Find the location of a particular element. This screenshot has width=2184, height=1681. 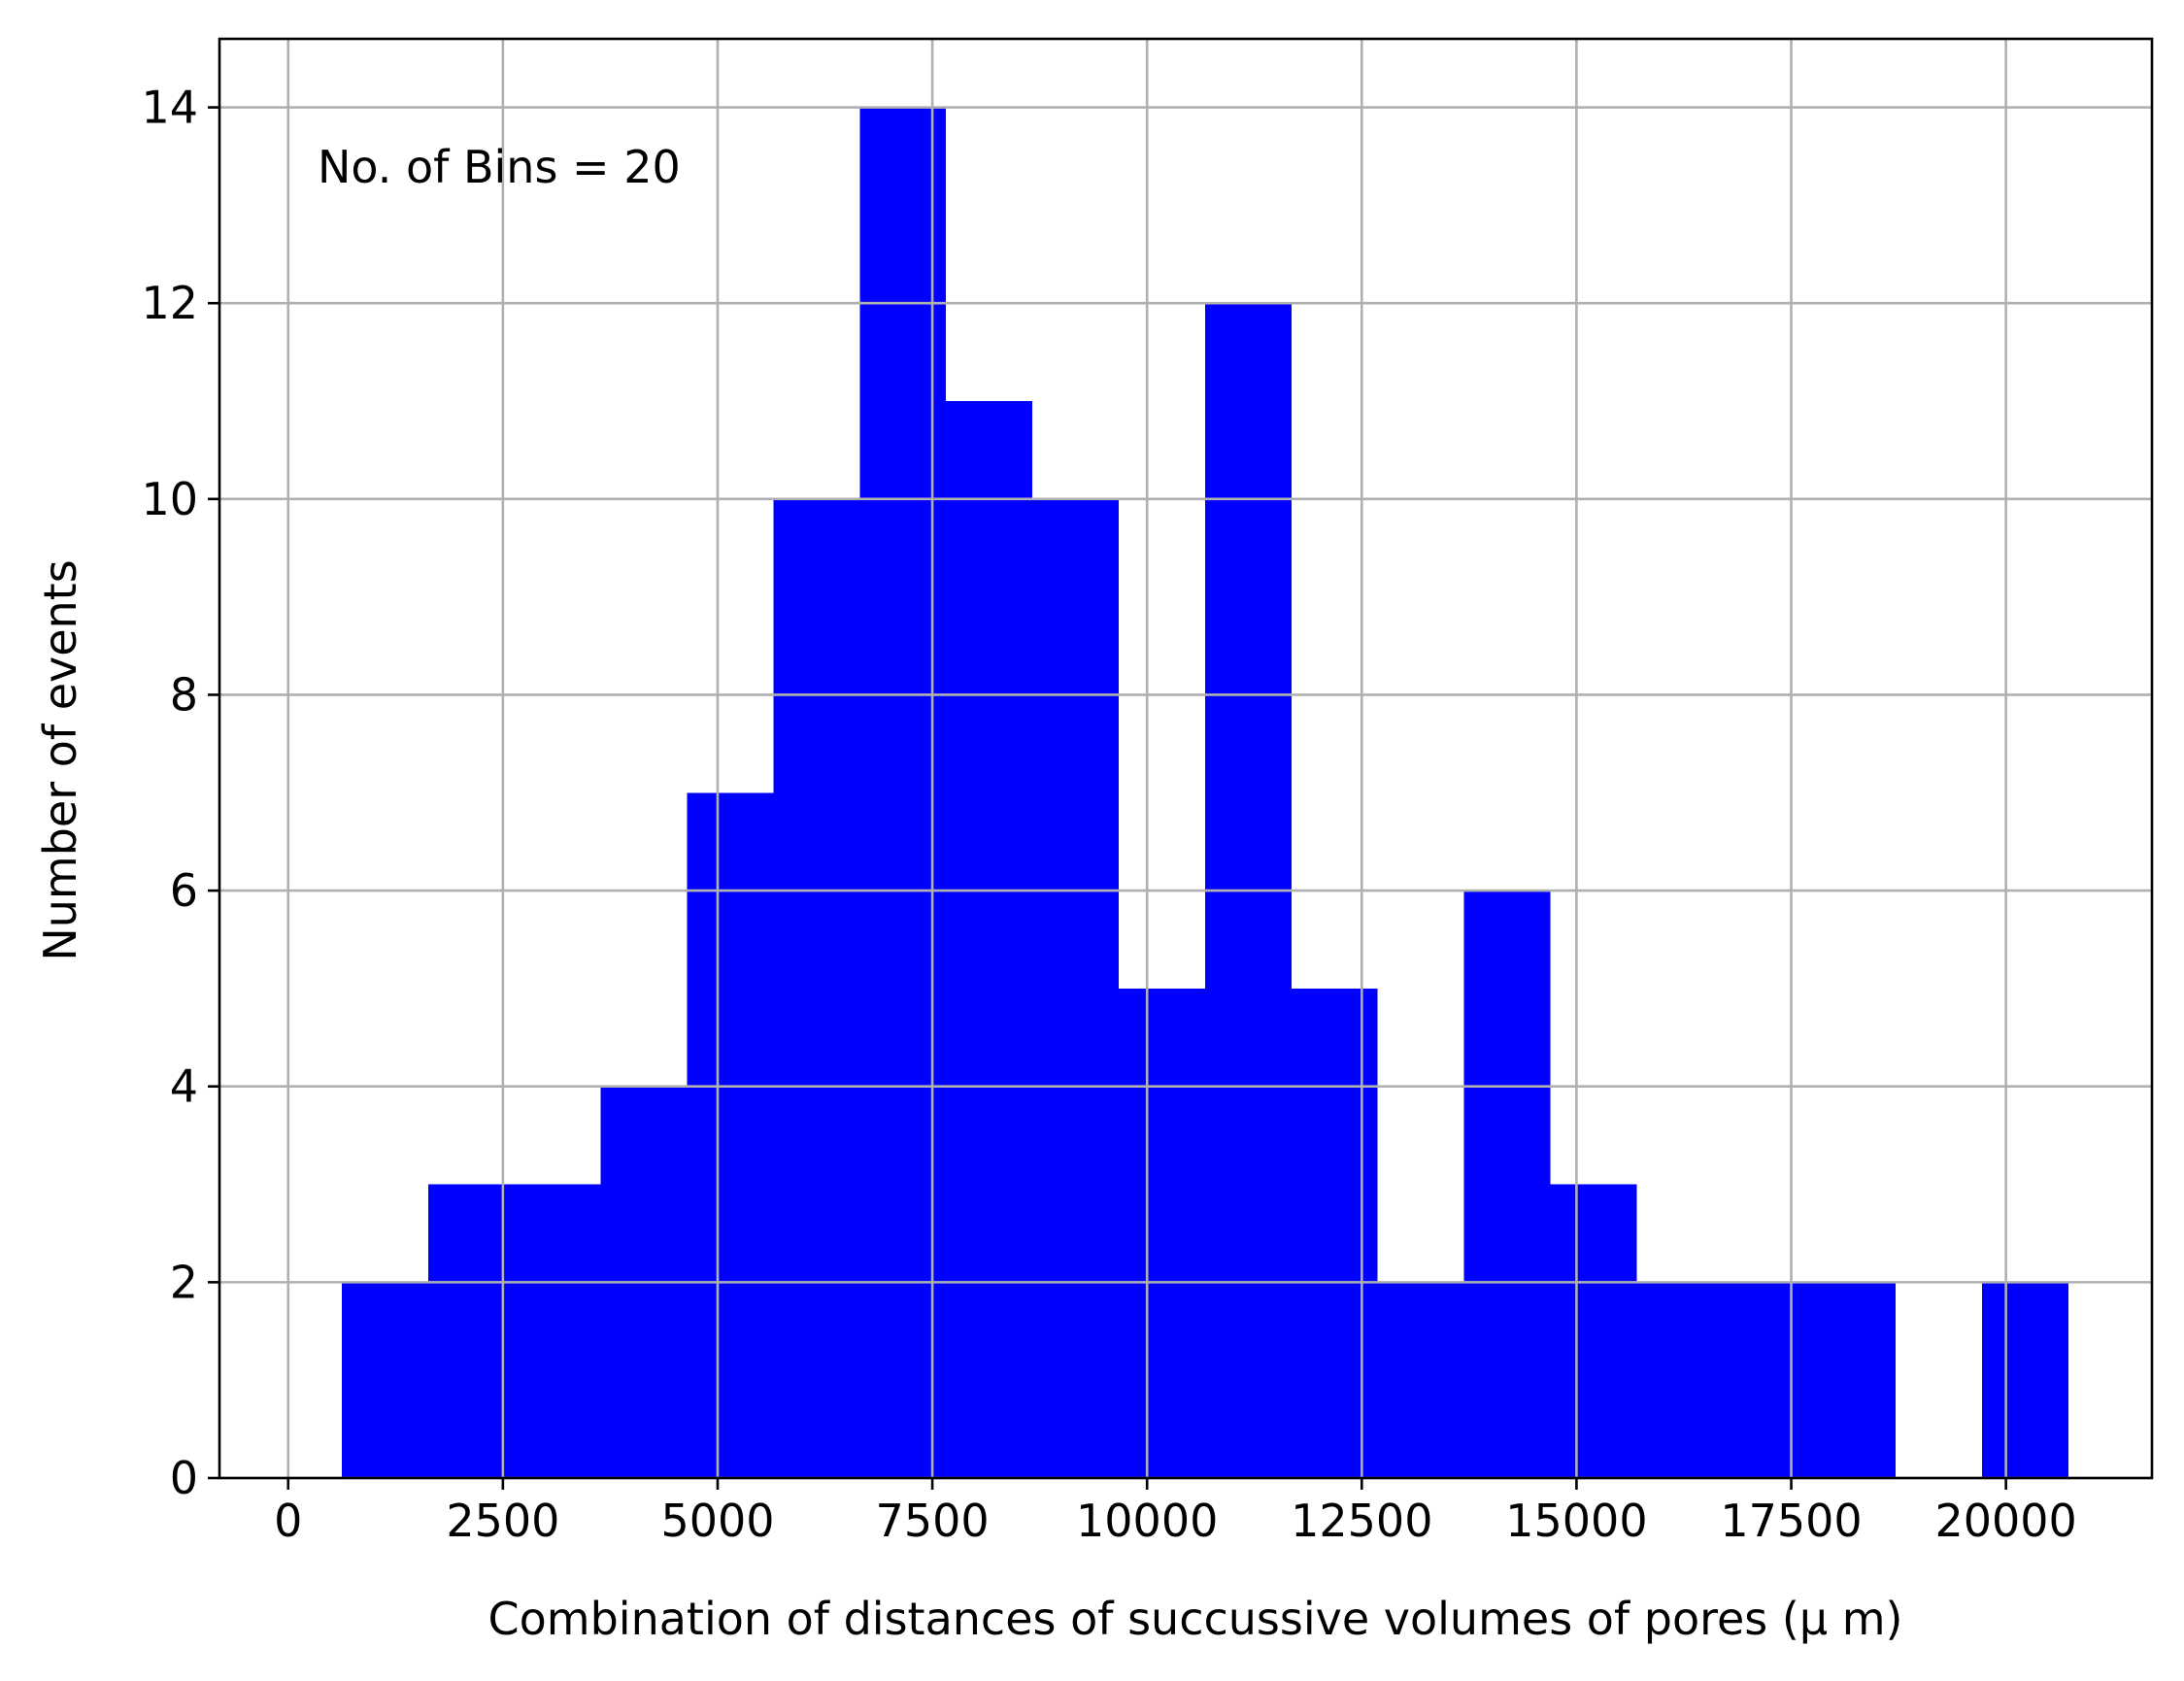

x-tick-label: 12500 is located at coordinates (1361, 1521).